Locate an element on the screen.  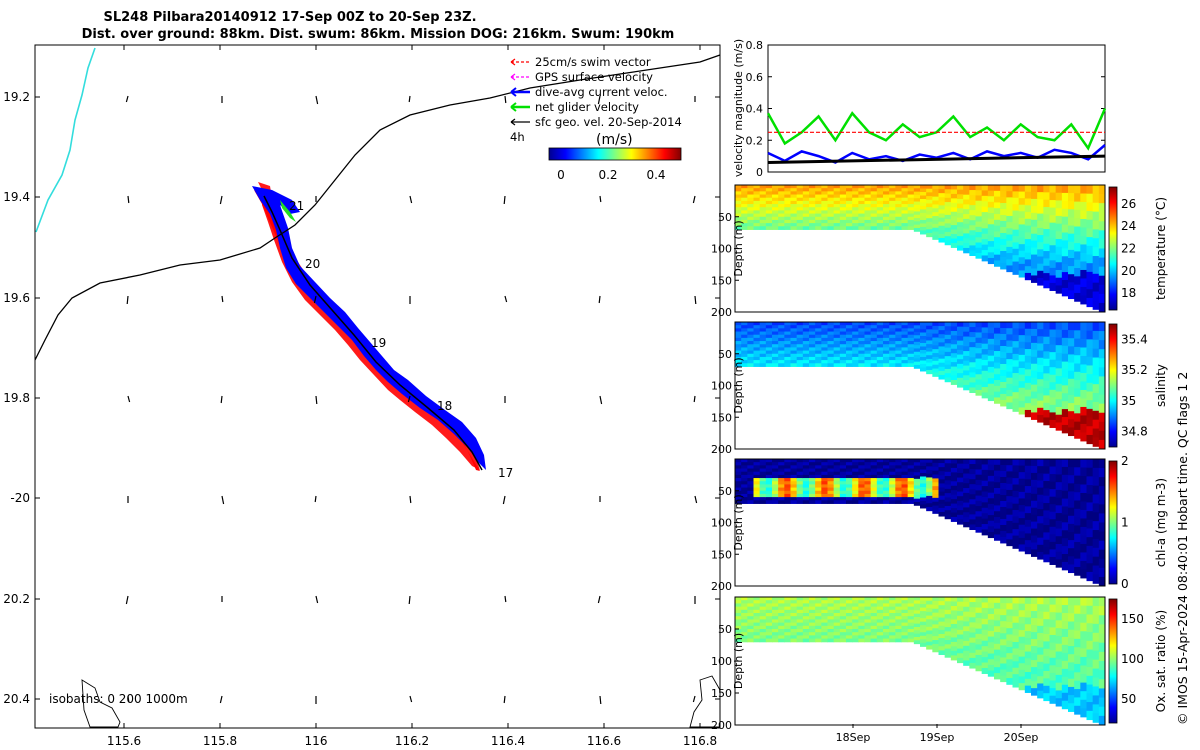
geo-vector is located at coordinates (504, 699).